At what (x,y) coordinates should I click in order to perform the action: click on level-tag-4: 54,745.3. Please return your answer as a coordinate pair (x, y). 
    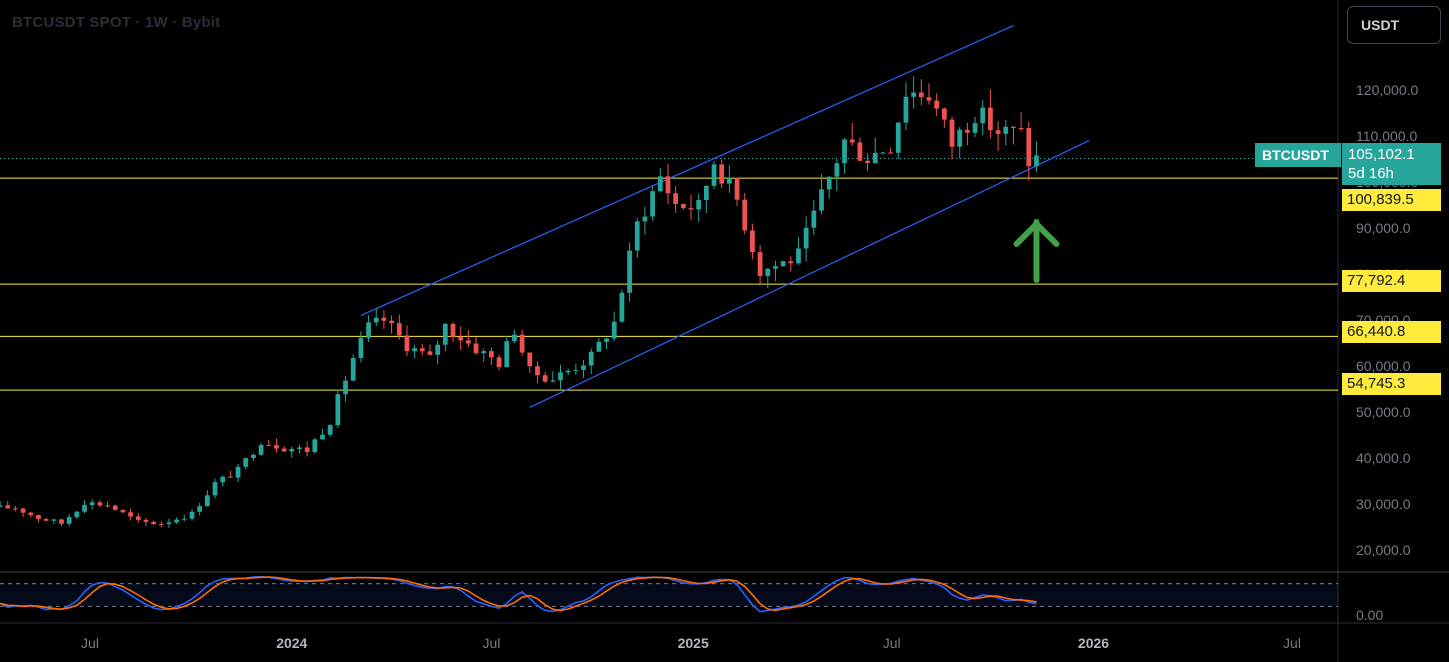
    Looking at the image, I should click on (1391, 384).